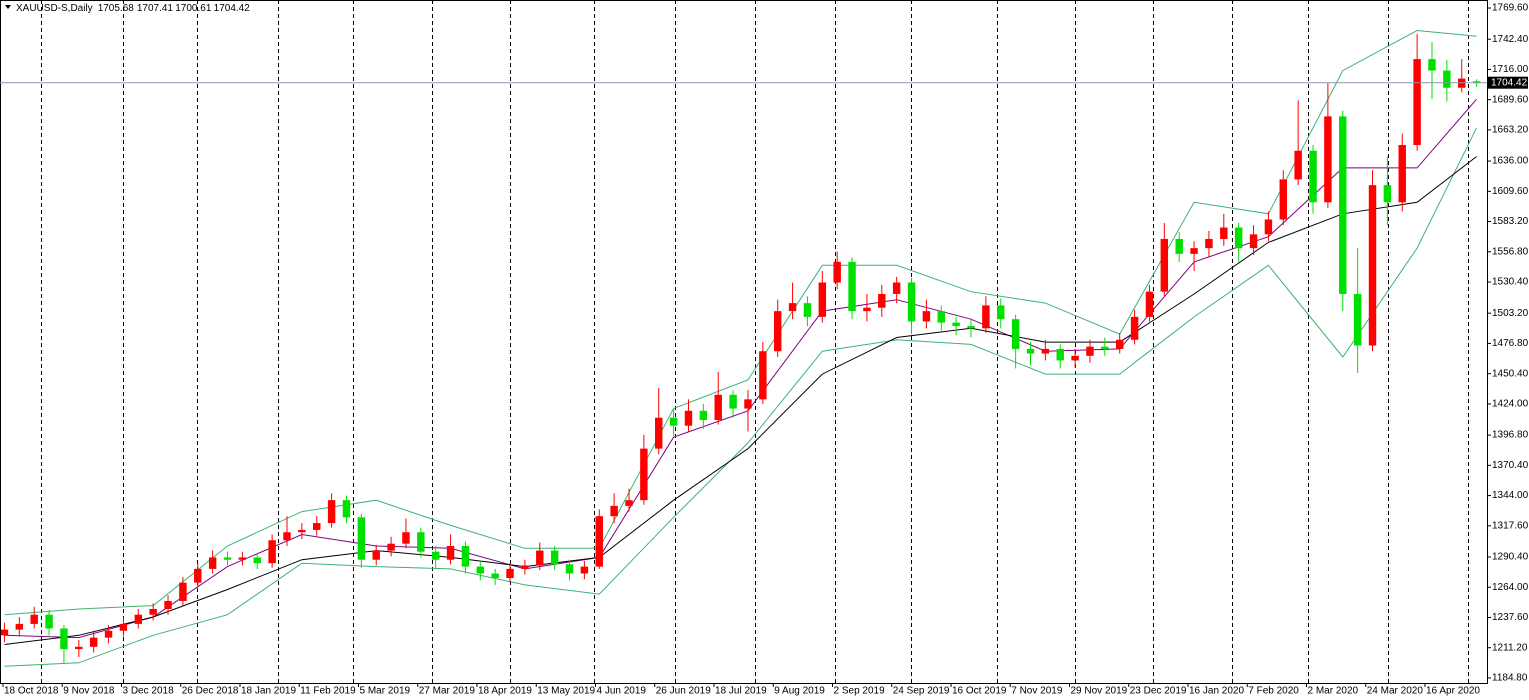 This screenshot has width=1529, height=700. Describe the element at coordinates (1510, 39) in the screenshot. I see `y-tick-label: 1742.40` at that location.